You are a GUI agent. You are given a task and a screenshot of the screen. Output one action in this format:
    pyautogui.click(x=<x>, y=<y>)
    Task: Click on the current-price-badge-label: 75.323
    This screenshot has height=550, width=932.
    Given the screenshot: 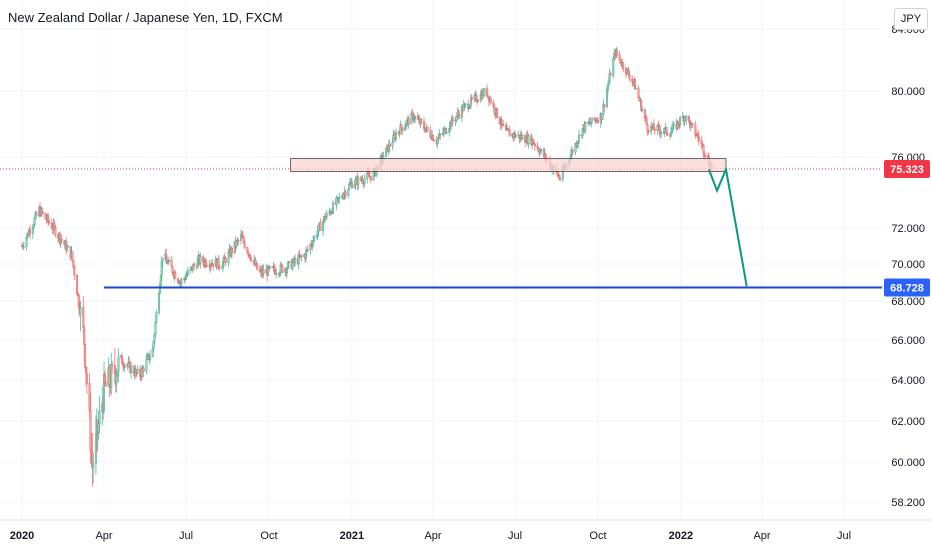 What is the action you would take?
    pyautogui.click(x=907, y=170)
    